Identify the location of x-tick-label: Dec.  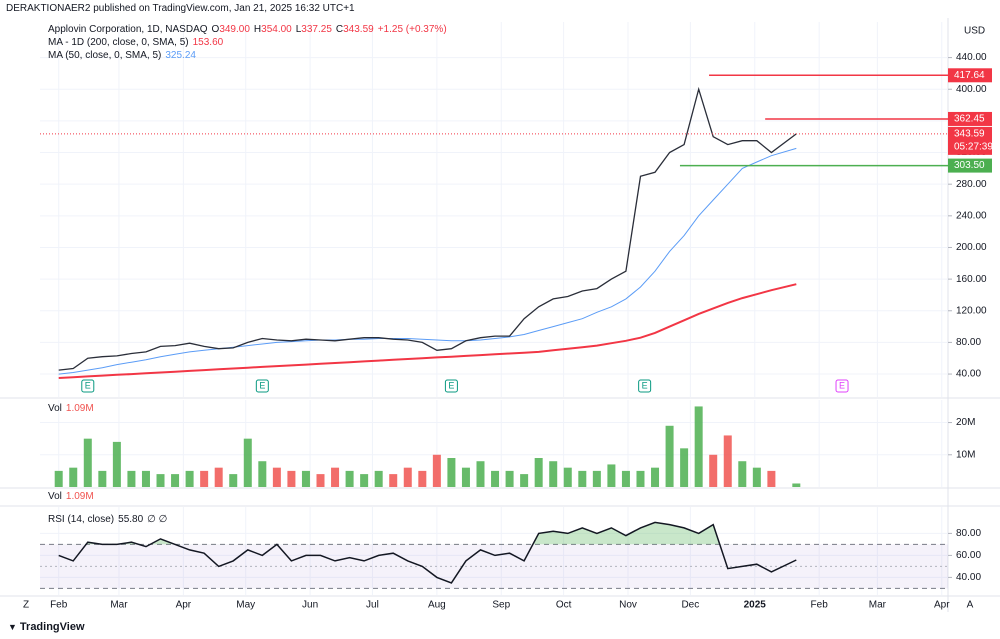
(690, 605).